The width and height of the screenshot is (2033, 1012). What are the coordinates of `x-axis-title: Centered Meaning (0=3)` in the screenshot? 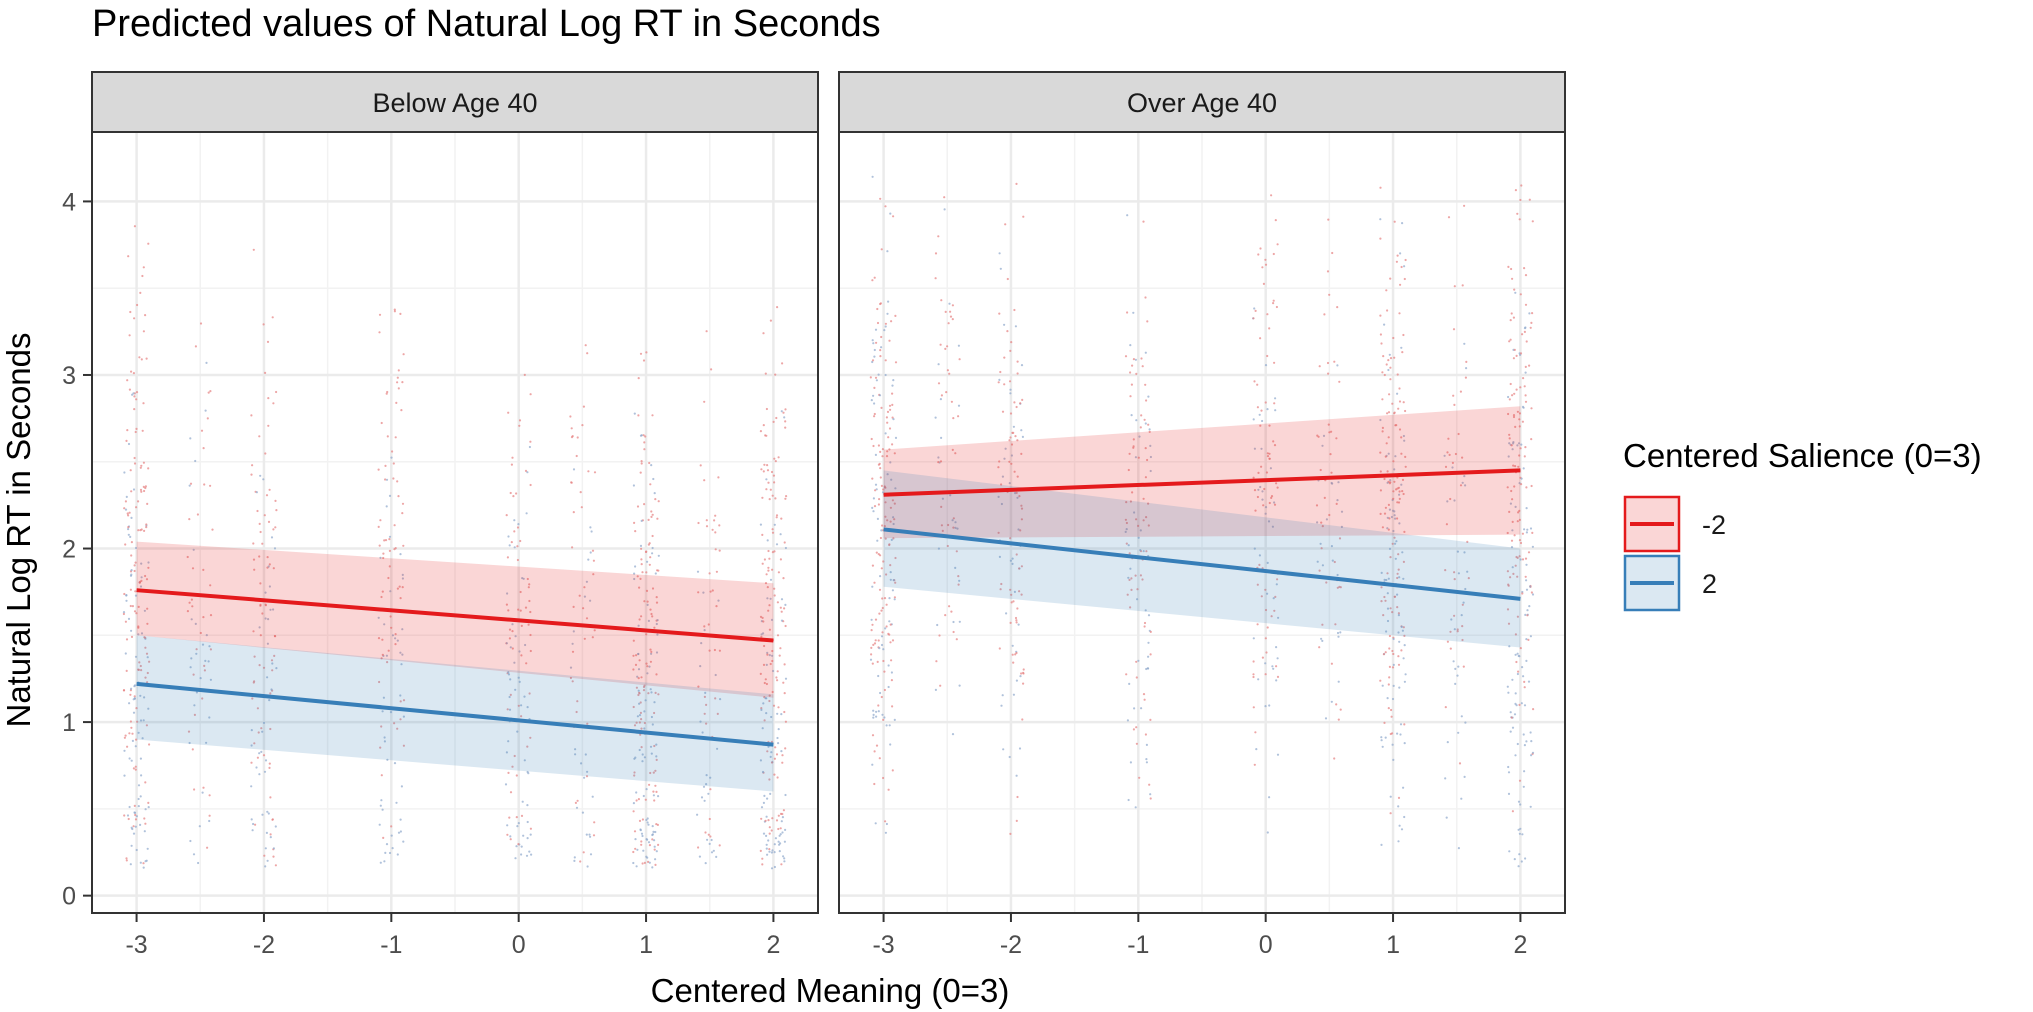 It's located at (830, 990).